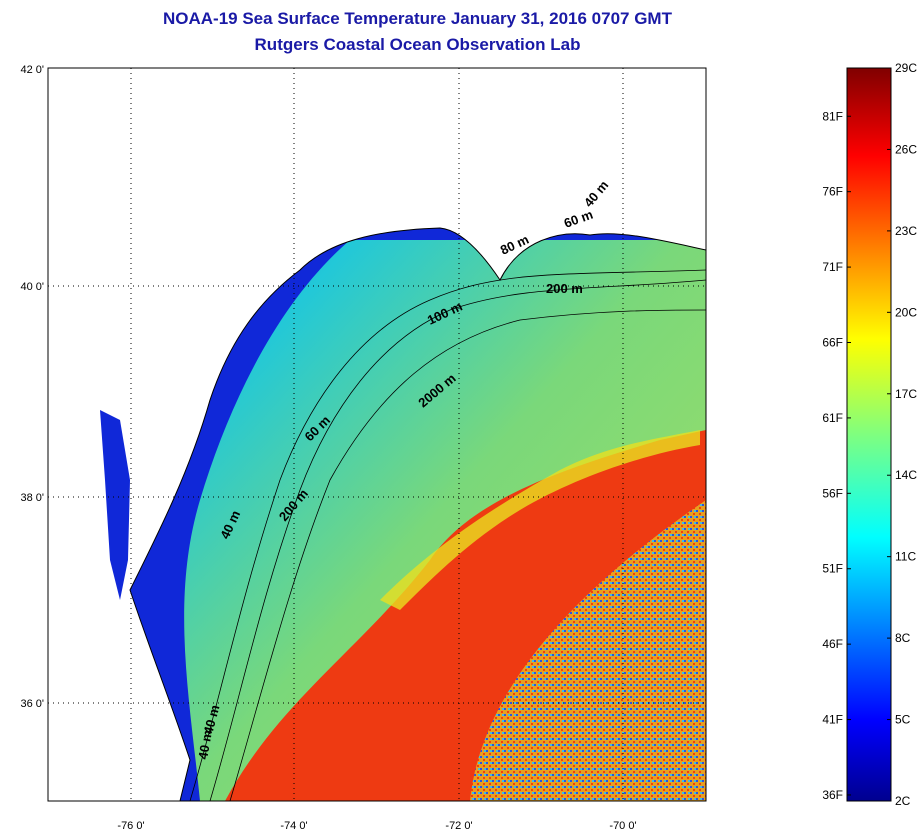 This screenshot has height=832, width=920. What do you see at coordinates (832, 418) in the screenshot?
I see `colorbar-fahrenheit-label: 61F` at bounding box center [832, 418].